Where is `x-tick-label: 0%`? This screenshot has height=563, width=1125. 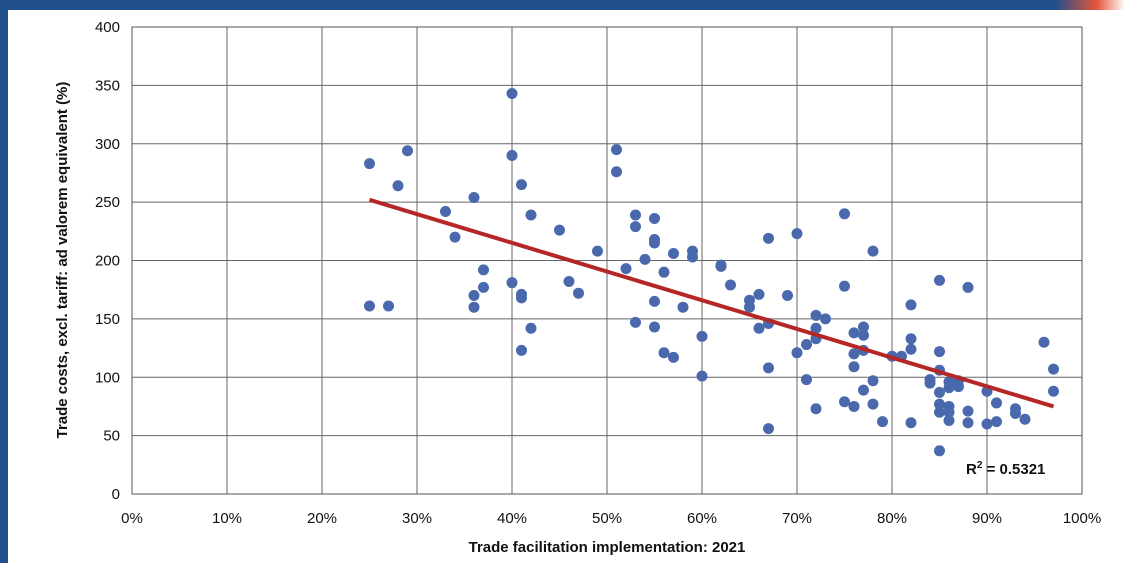
x-tick-label: 0% is located at coordinates (132, 518).